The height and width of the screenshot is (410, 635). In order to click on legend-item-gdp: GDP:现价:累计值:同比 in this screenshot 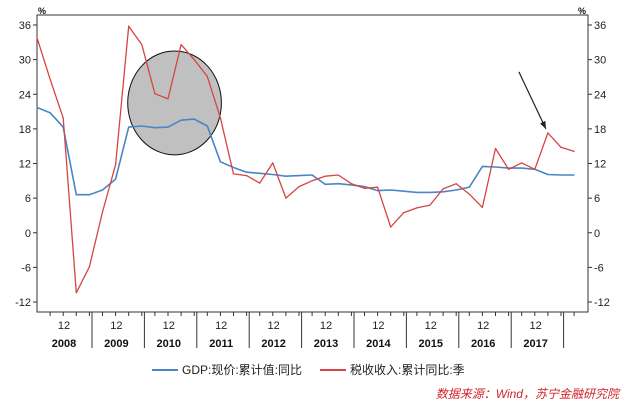, I will do `click(227, 369)`.